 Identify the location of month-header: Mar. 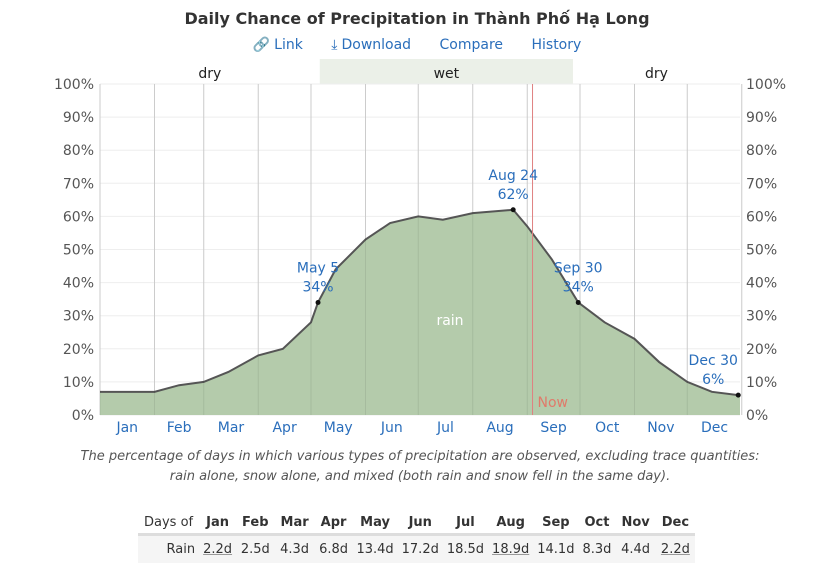
(294, 522).